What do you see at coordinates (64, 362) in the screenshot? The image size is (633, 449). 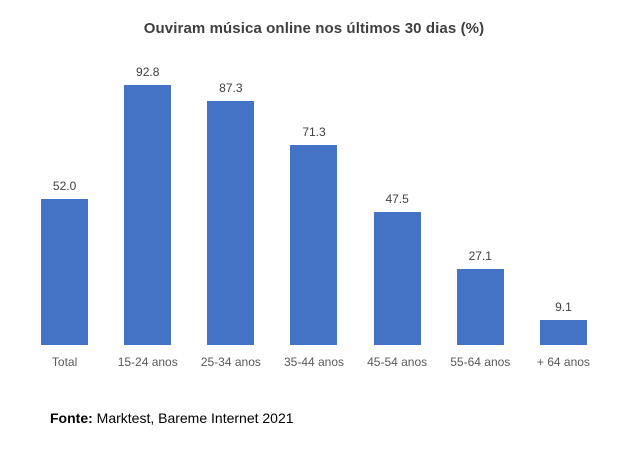 I see `category-label: Total` at bounding box center [64, 362].